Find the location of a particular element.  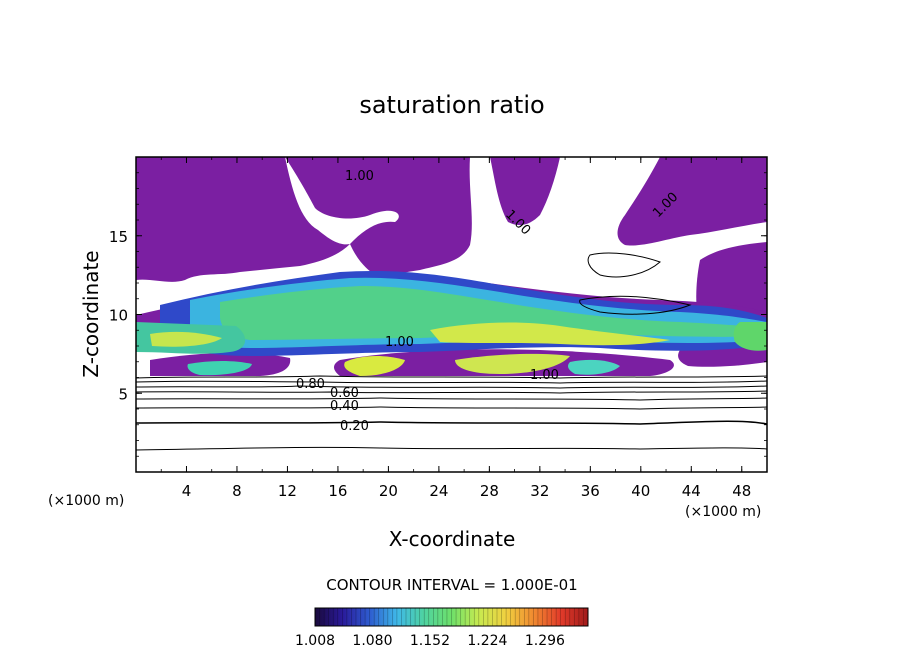

contour-interval-text: CONTOUR INTERVAL = 1.000E-01 is located at coordinates (451, 585).